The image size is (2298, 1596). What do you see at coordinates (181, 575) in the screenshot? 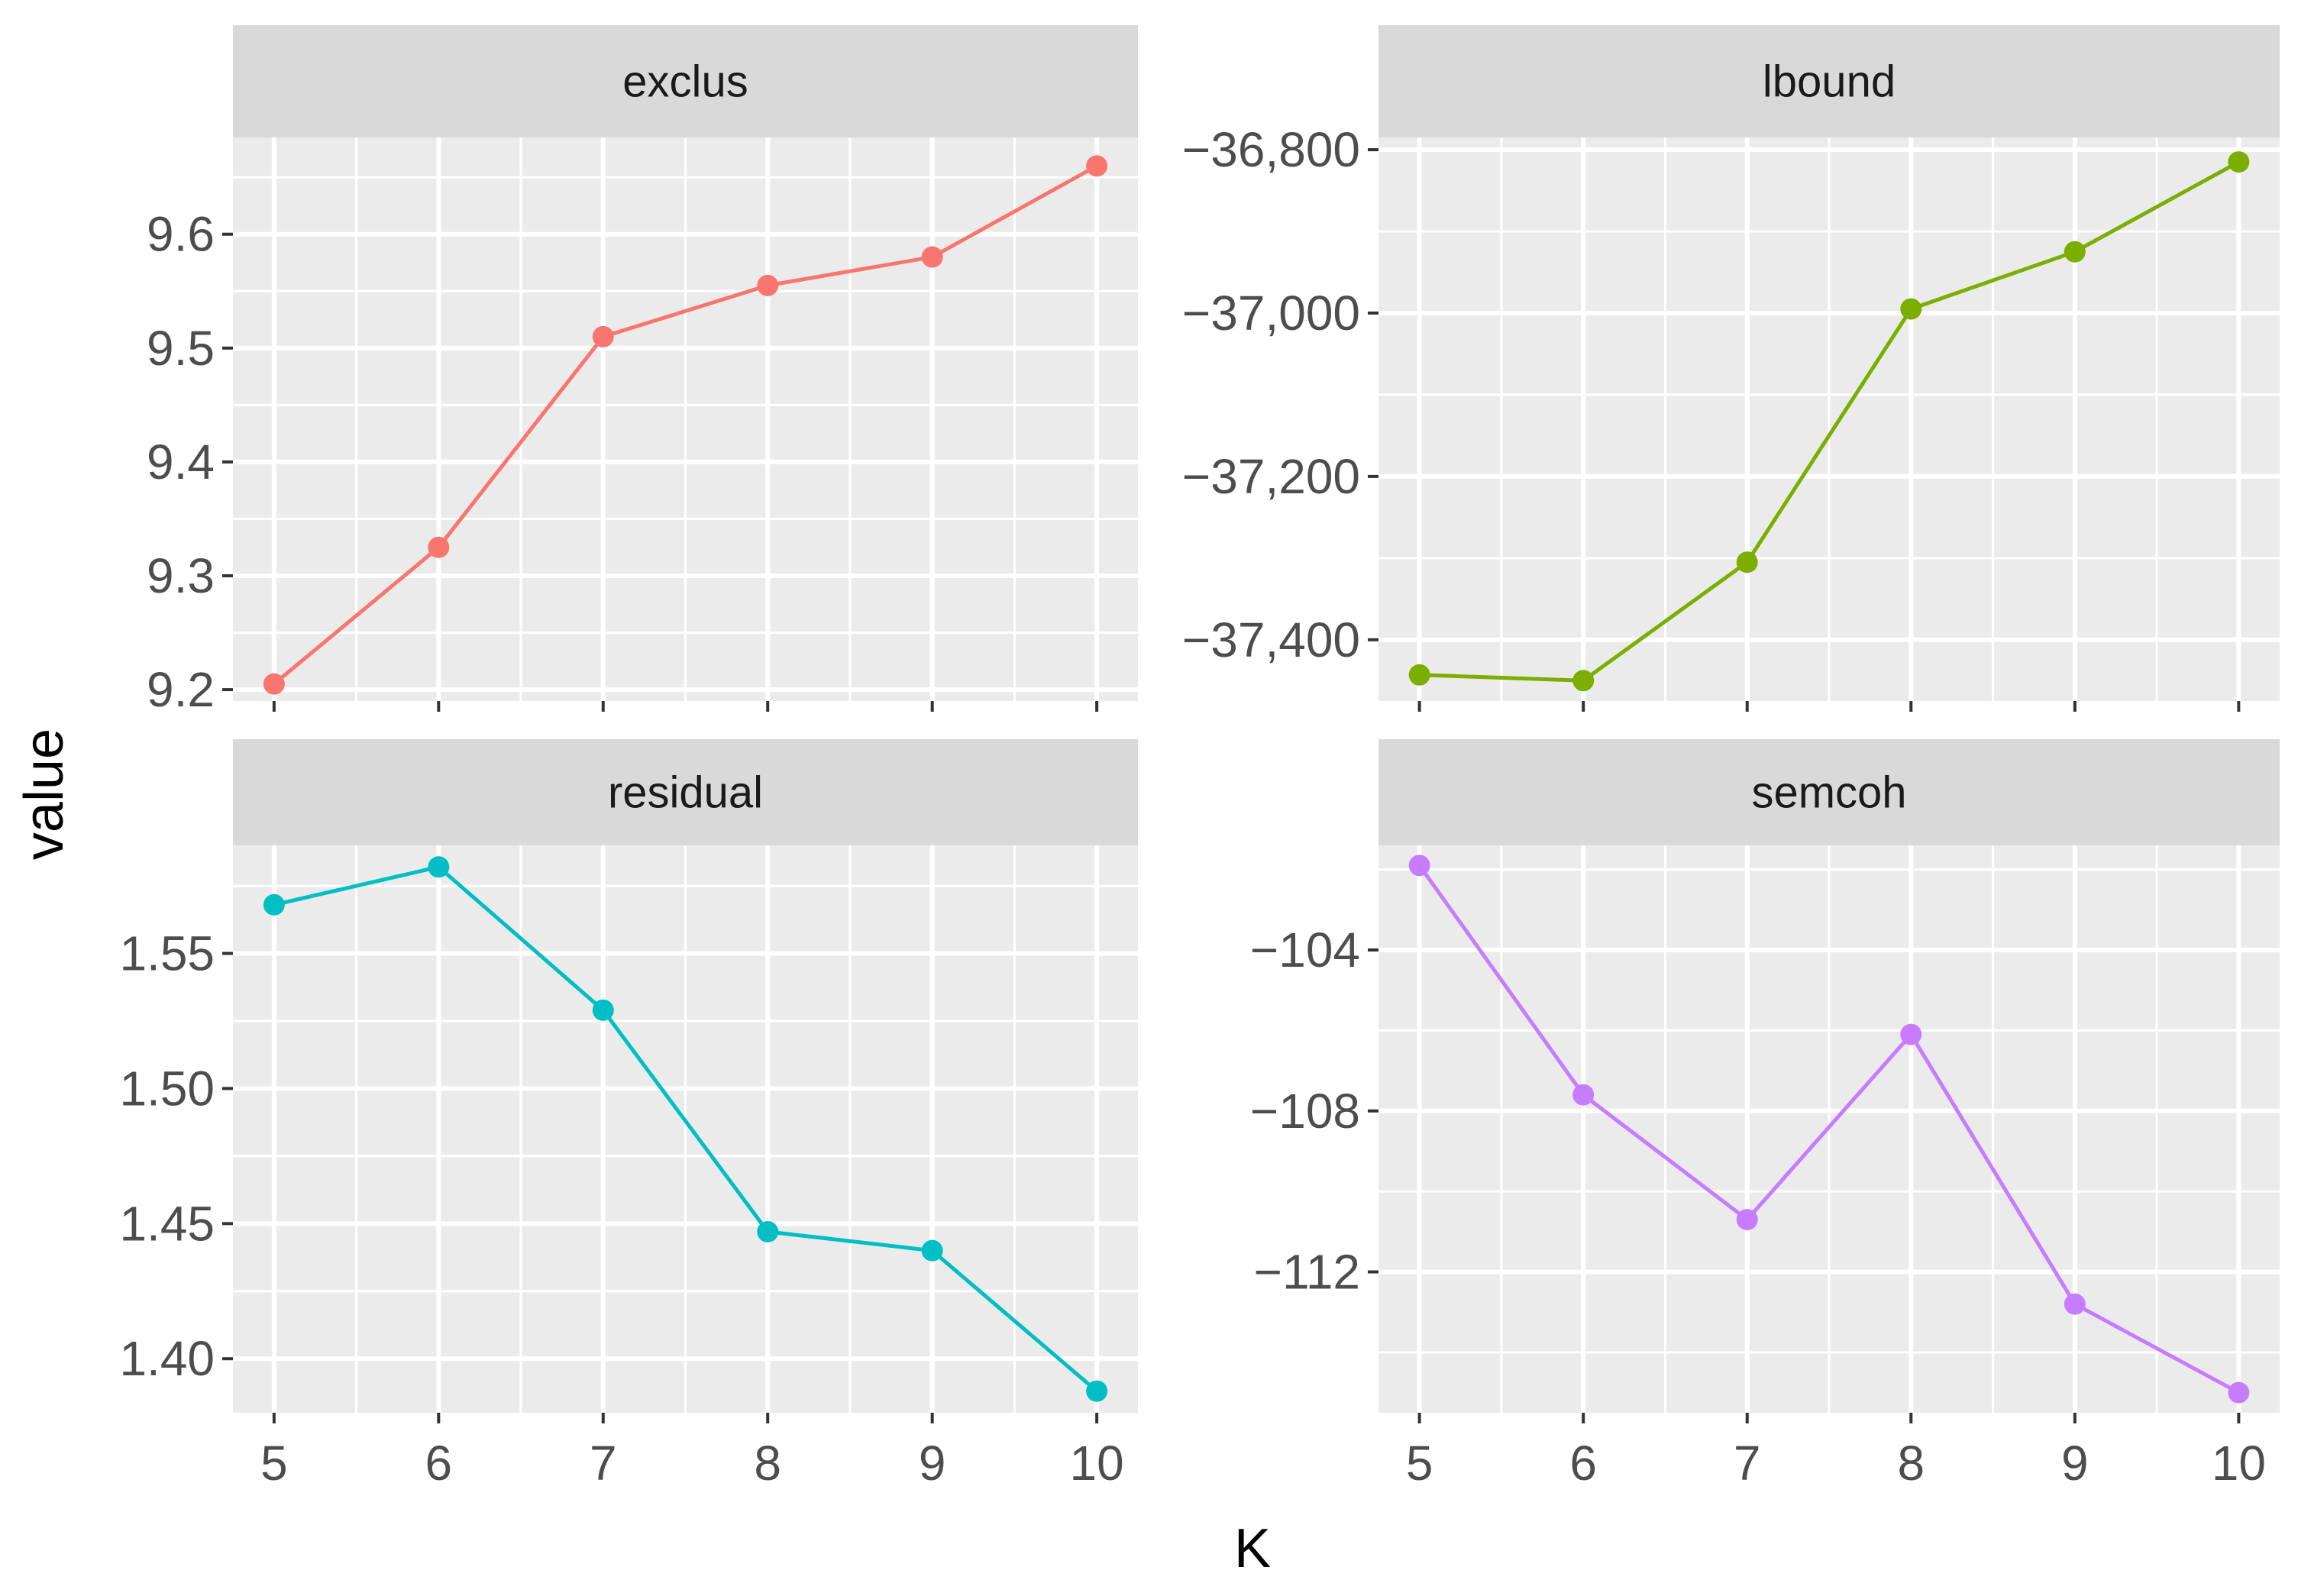
I see `y-tick-label: 9.3` at bounding box center [181, 575].